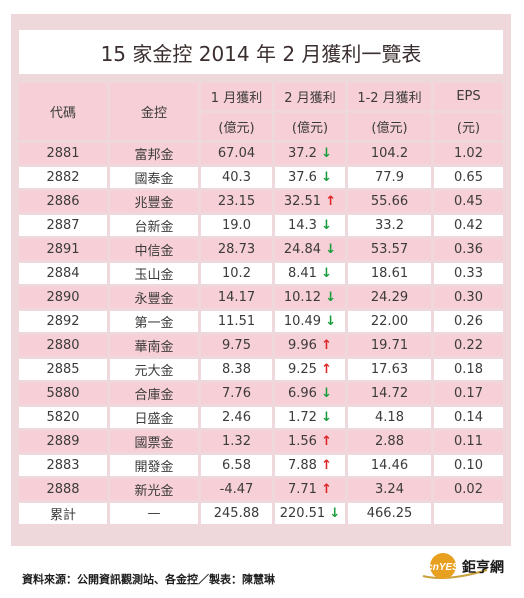 This screenshot has width=524, height=598. Describe the element at coordinates (302, 369) in the screenshot. I see `feb-value: 9.25` at that location.